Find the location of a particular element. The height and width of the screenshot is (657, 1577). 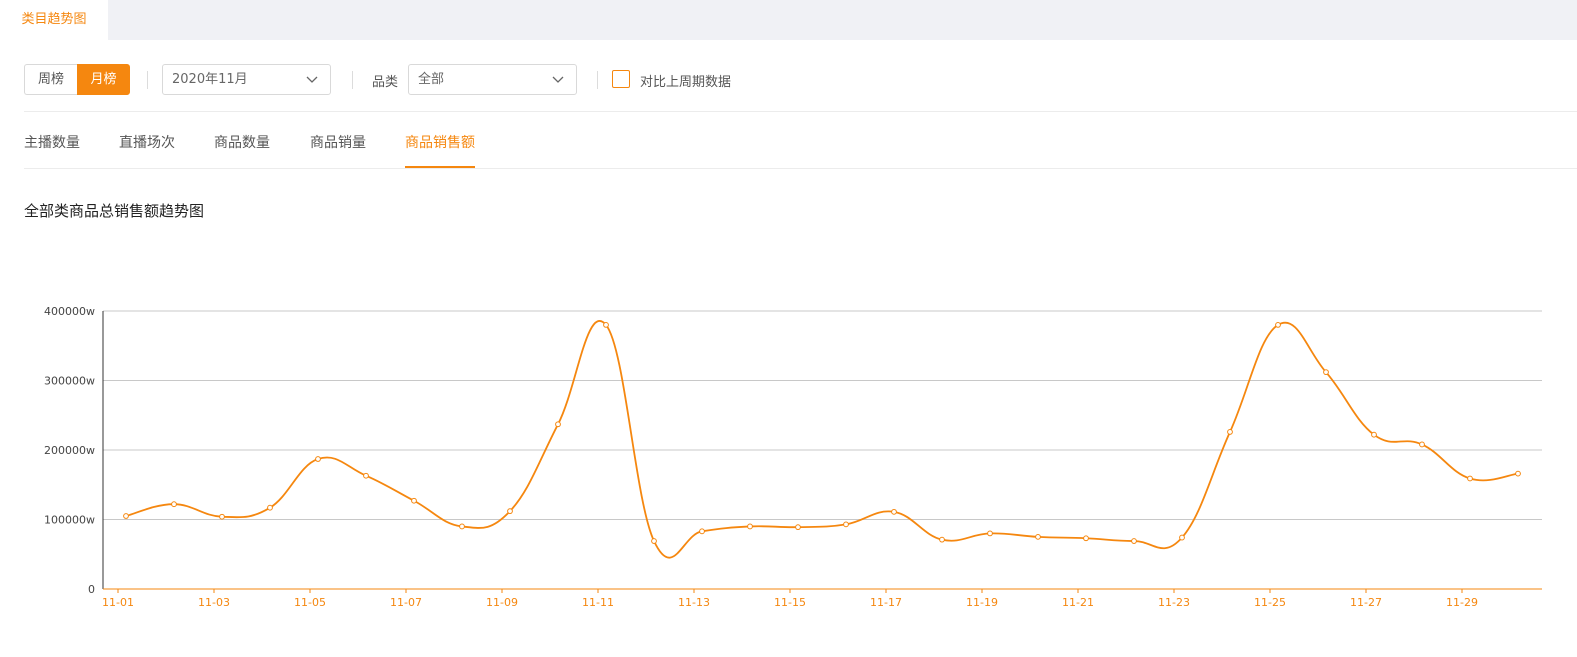

x-tick-label: 11-17 is located at coordinates (886, 602).